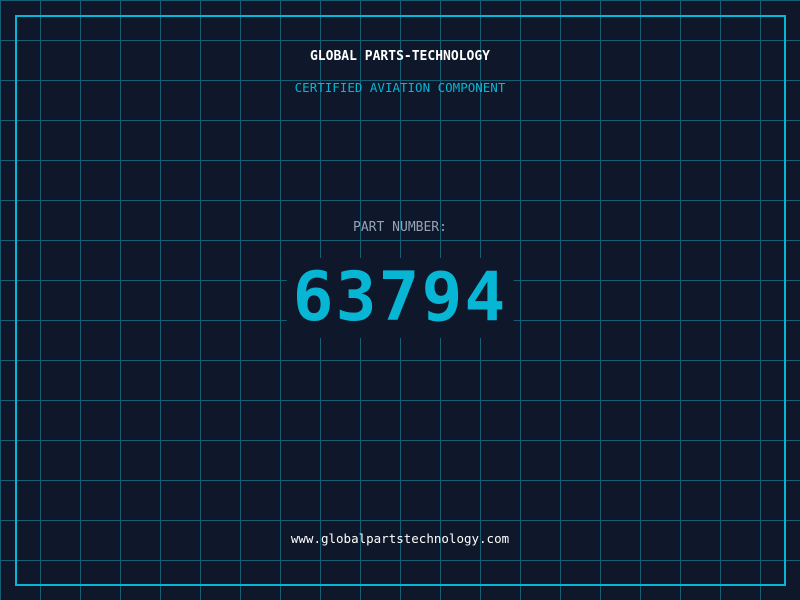 The width and height of the screenshot is (800, 600). I want to click on subtitle: CERTIFIED AVIATION COMPONENT, so click(400, 87).